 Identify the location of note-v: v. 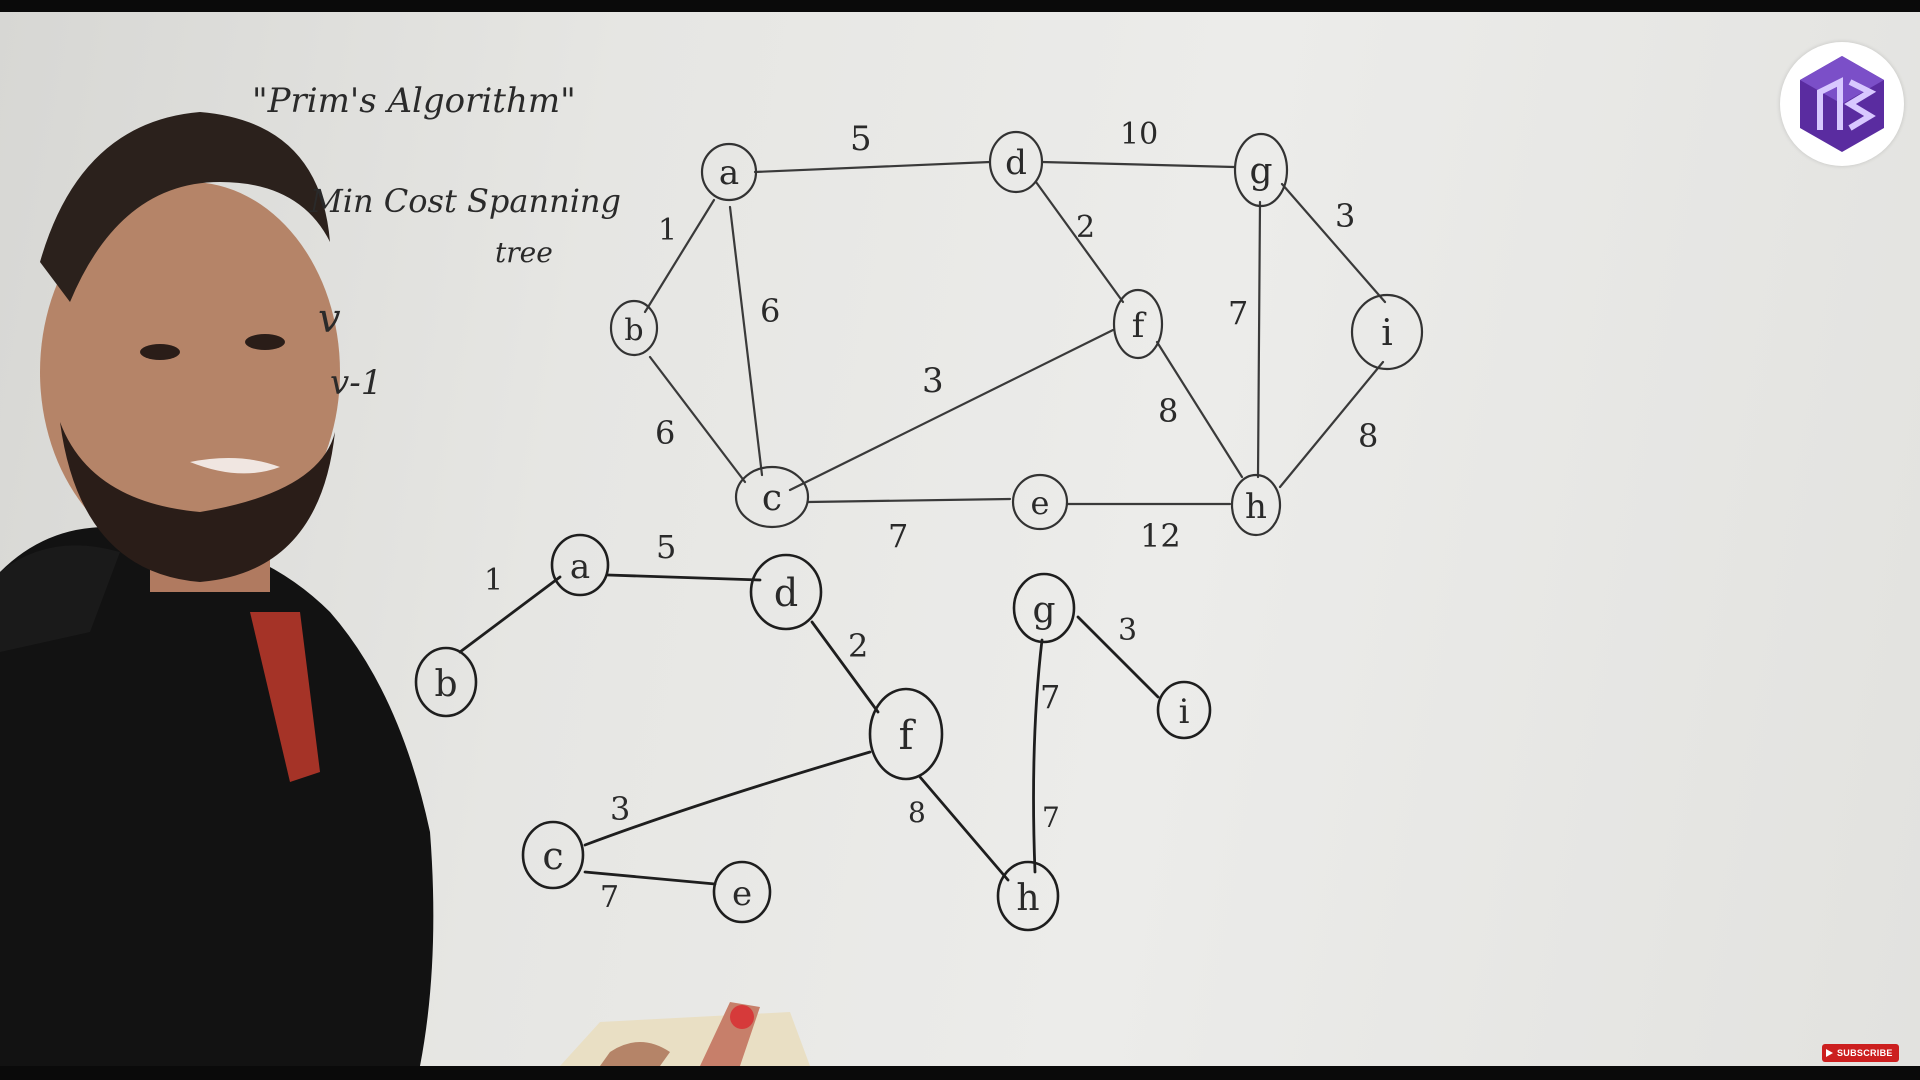
(329, 319).